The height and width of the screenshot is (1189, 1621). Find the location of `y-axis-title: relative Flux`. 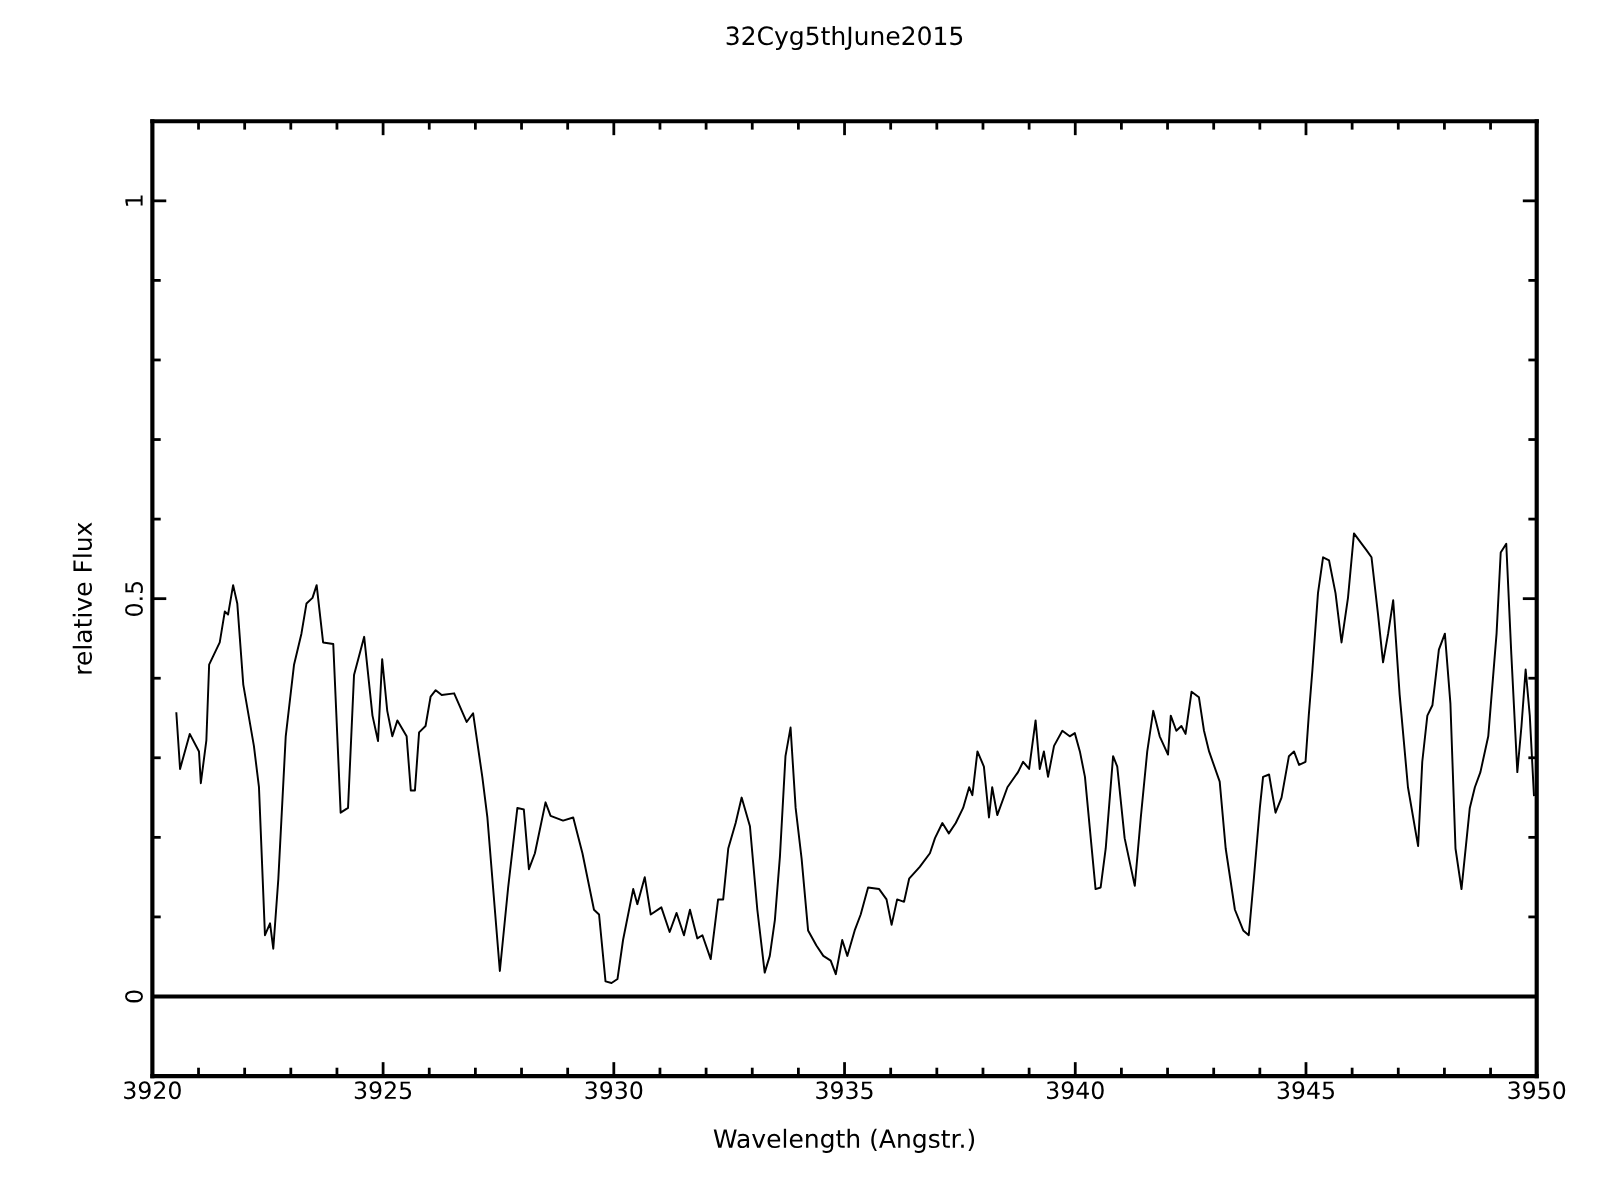

y-axis-title: relative Flux is located at coordinates (82, 598).